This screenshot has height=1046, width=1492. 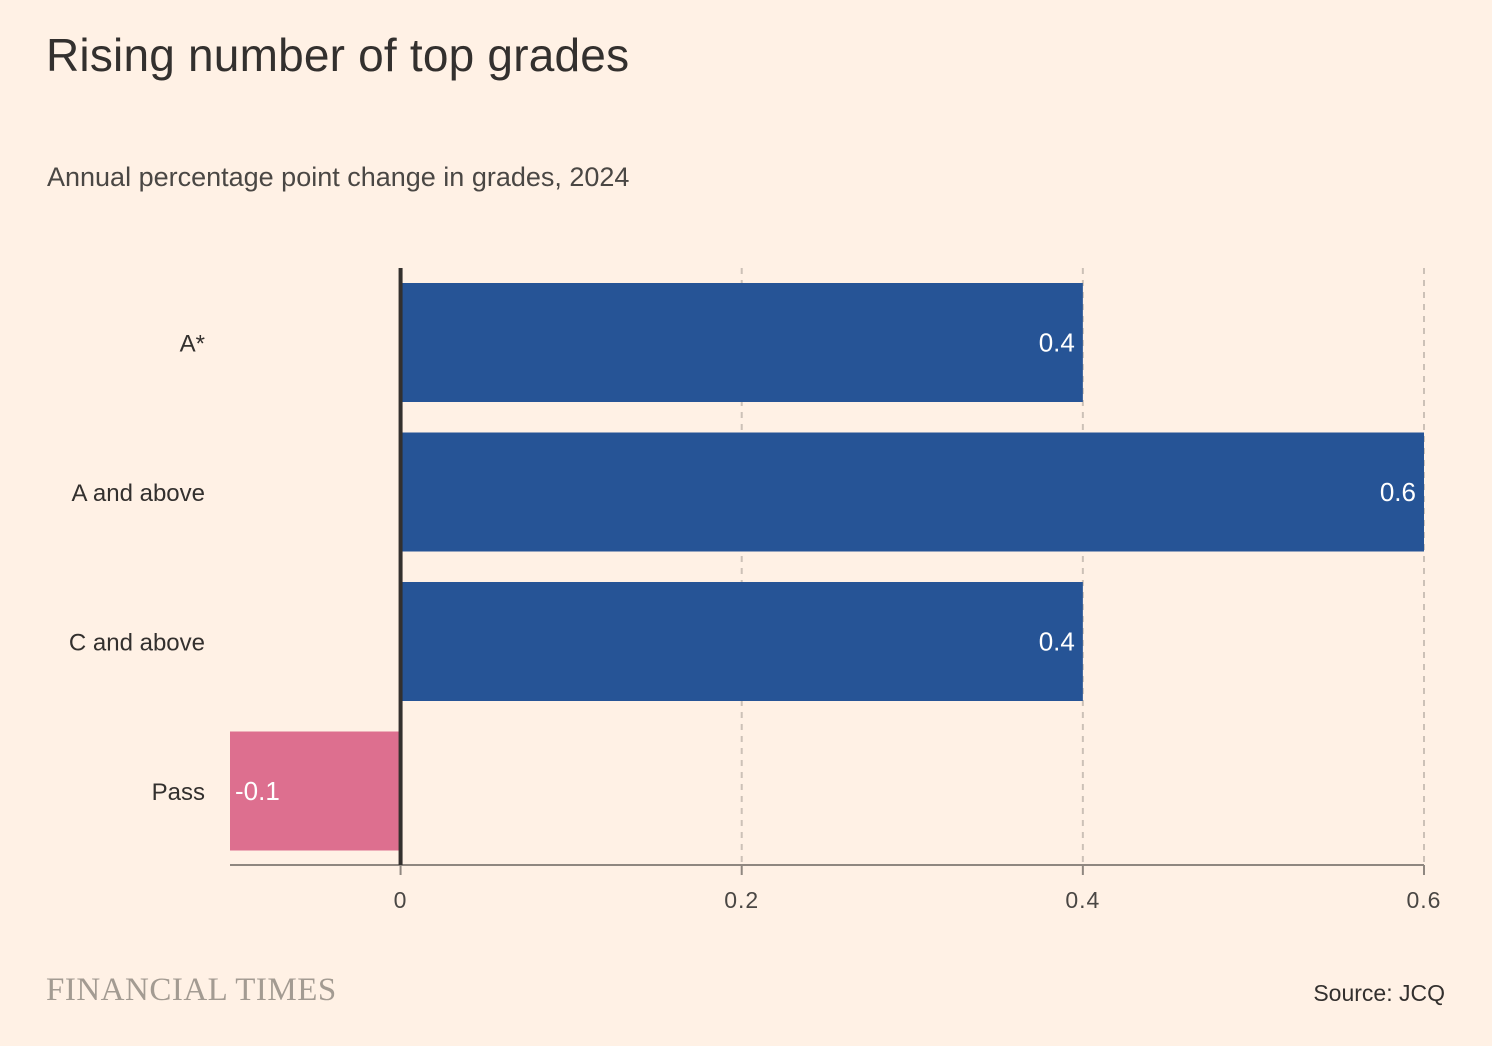 I want to click on category-label: C and above, so click(x=137, y=643).